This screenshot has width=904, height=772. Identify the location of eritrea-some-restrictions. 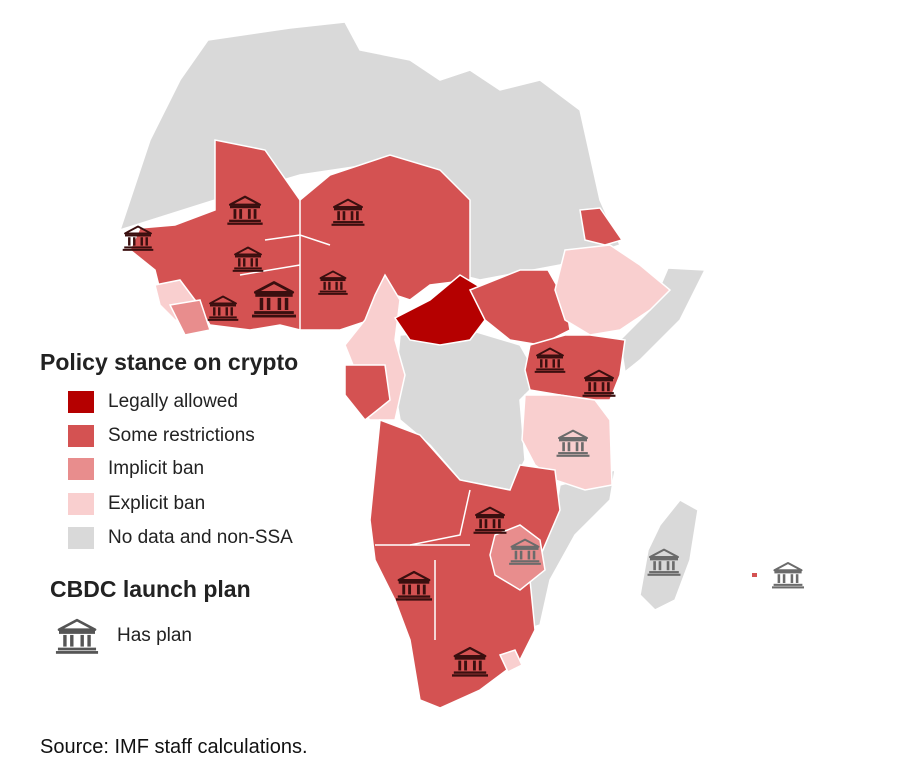
(601, 226).